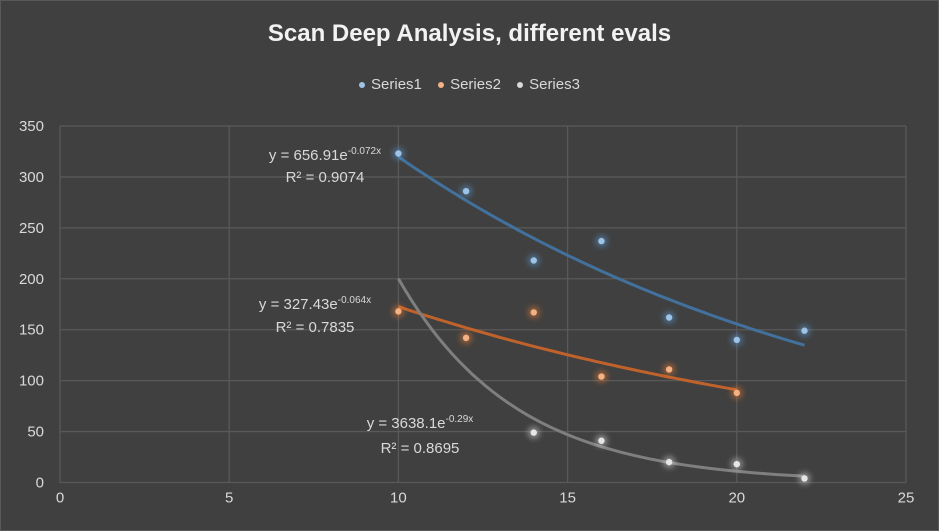 The image size is (939, 531). I want to click on legend-item-series1: Series1, so click(390, 84).